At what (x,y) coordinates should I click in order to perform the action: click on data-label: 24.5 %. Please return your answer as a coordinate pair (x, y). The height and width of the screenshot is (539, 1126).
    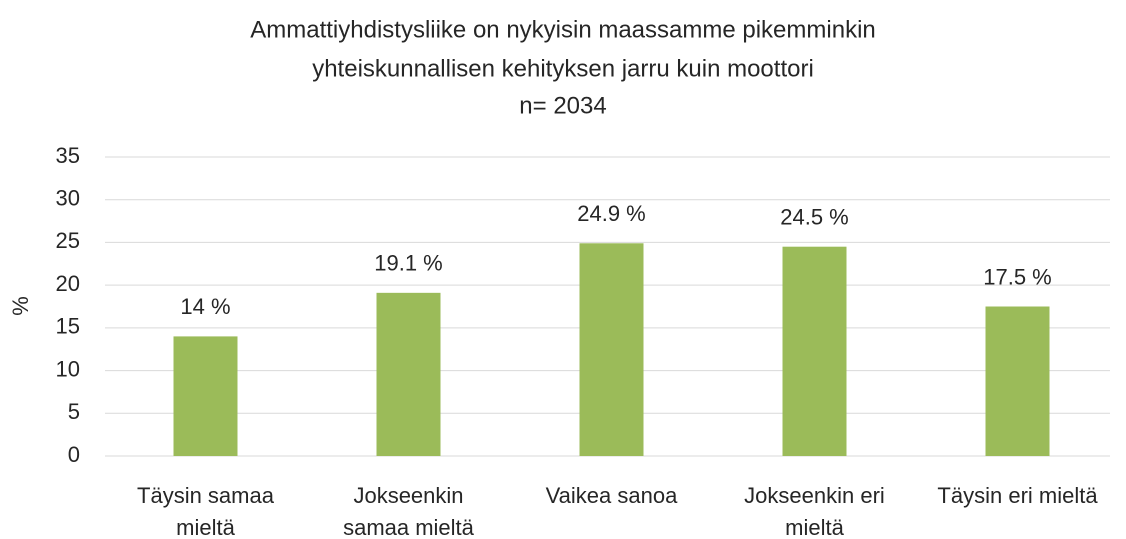
    Looking at the image, I should click on (814, 217).